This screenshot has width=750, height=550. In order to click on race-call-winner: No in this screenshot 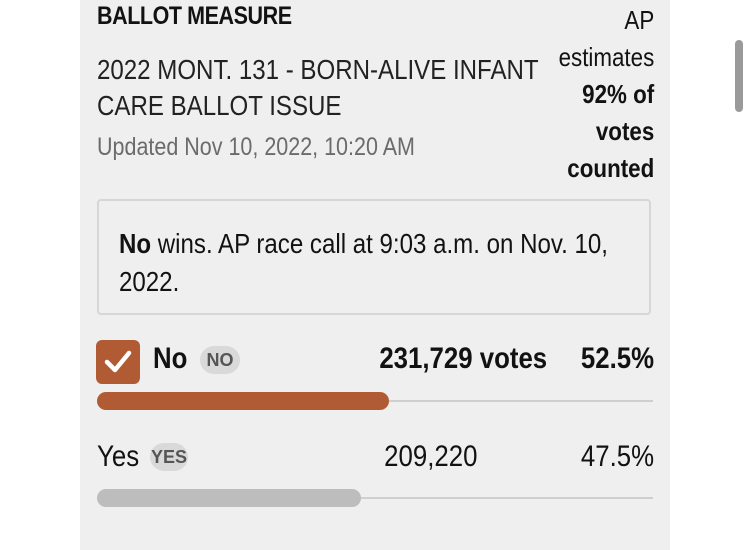, I will do `click(135, 243)`.